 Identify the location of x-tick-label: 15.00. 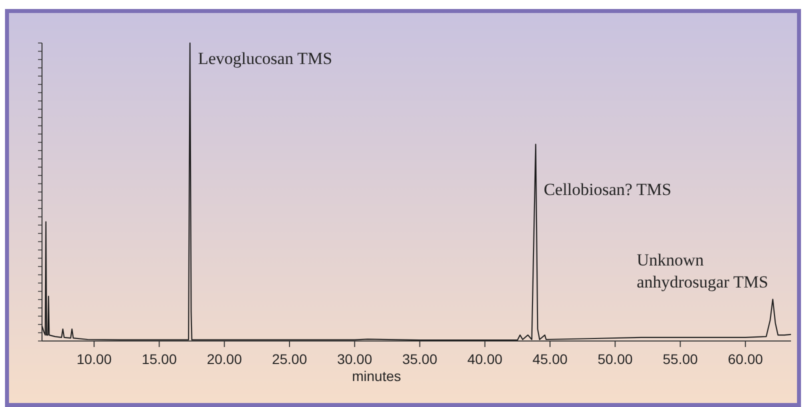
(159, 359).